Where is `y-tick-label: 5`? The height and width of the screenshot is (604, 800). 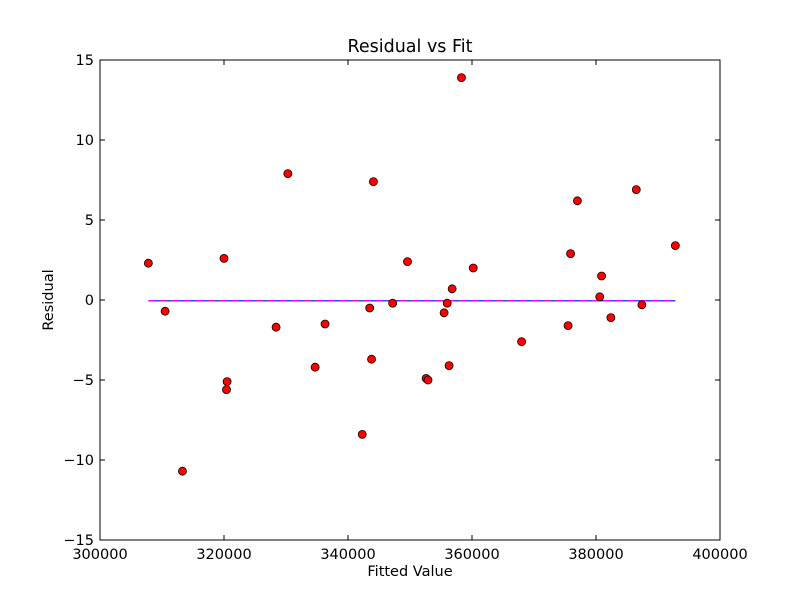 y-tick-label: 5 is located at coordinates (89, 221).